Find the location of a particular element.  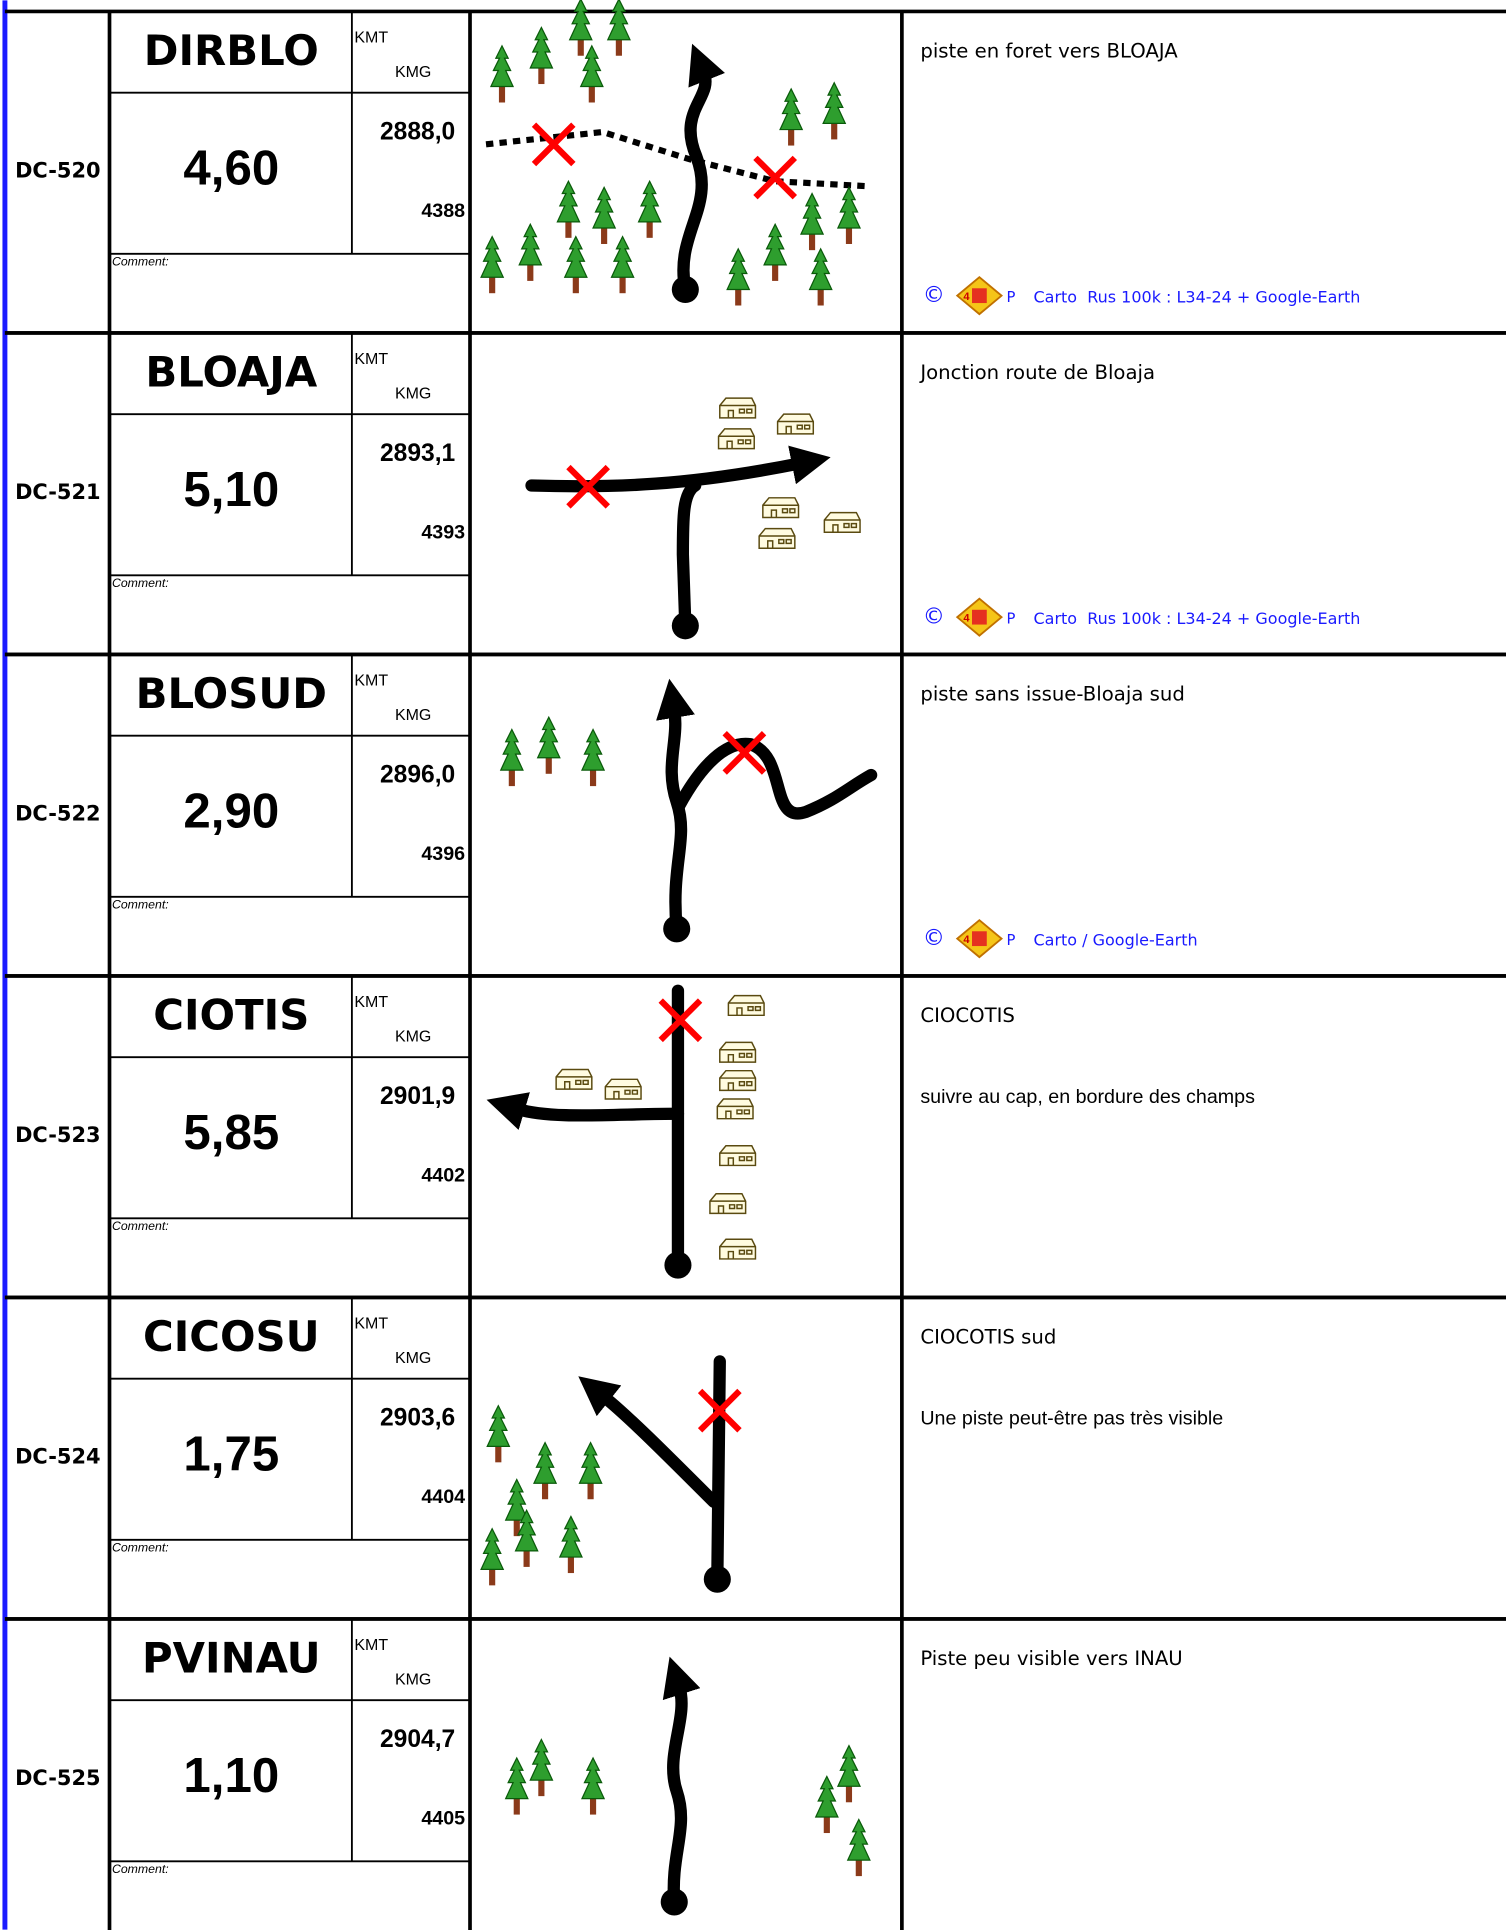

kmg-value: 4388 is located at coordinates (443, 211).